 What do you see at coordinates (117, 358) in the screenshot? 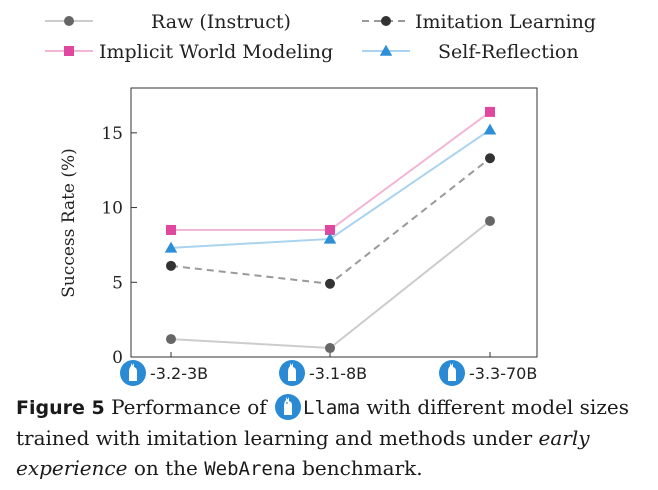
I see `y-tick-label: 0` at bounding box center [117, 358].